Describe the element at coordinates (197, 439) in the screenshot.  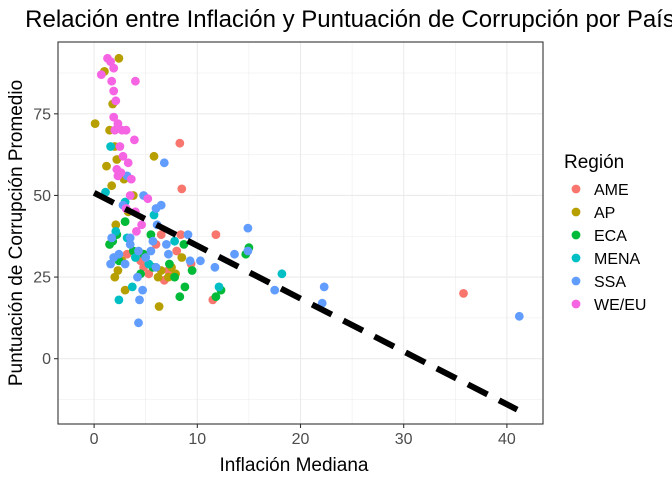
I see `x-tick-label: 10` at that location.